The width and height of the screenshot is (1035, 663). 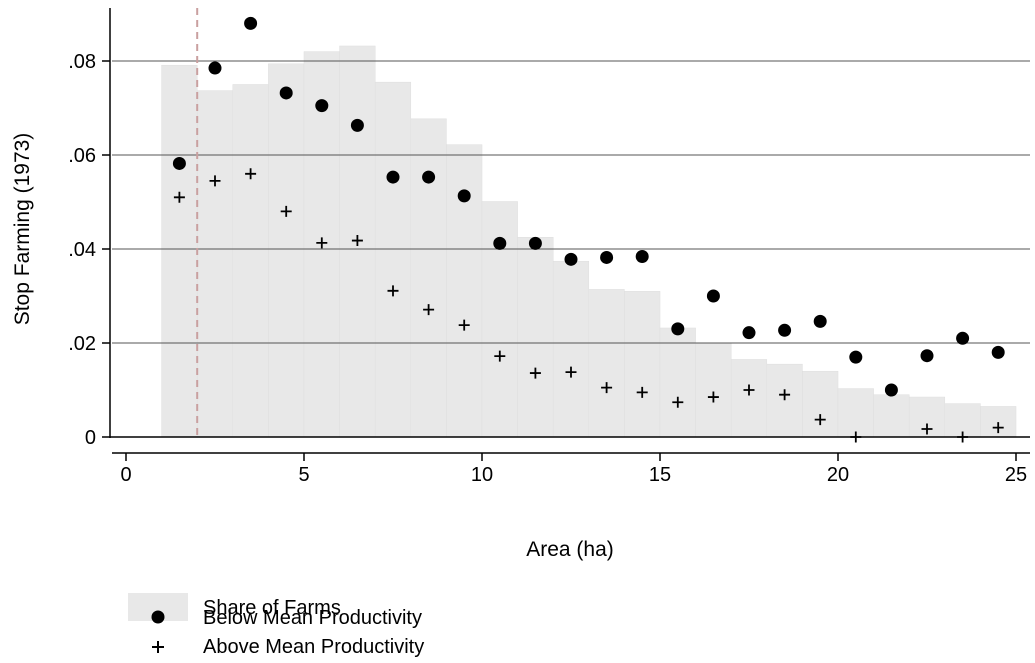 What do you see at coordinates (82, 62) in the screenshot?
I see `y-tick-label: .08` at bounding box center [82, 62].